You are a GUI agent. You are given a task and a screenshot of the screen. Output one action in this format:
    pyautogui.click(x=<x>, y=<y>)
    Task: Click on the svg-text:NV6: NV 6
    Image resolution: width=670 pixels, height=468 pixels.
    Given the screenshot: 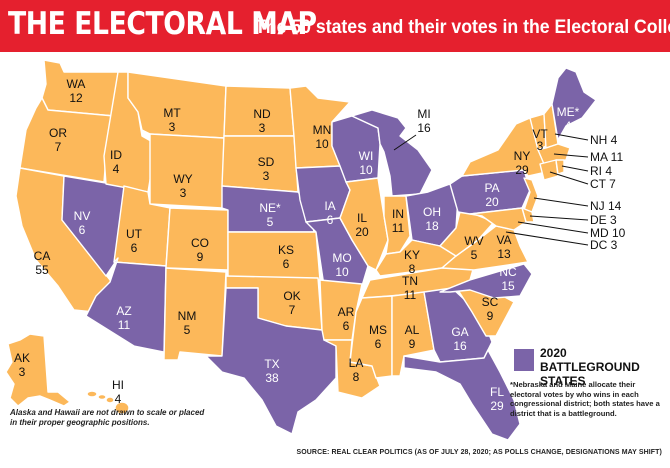 What is the action you would take?
    pyautogui.click(x=82, y=223)
    